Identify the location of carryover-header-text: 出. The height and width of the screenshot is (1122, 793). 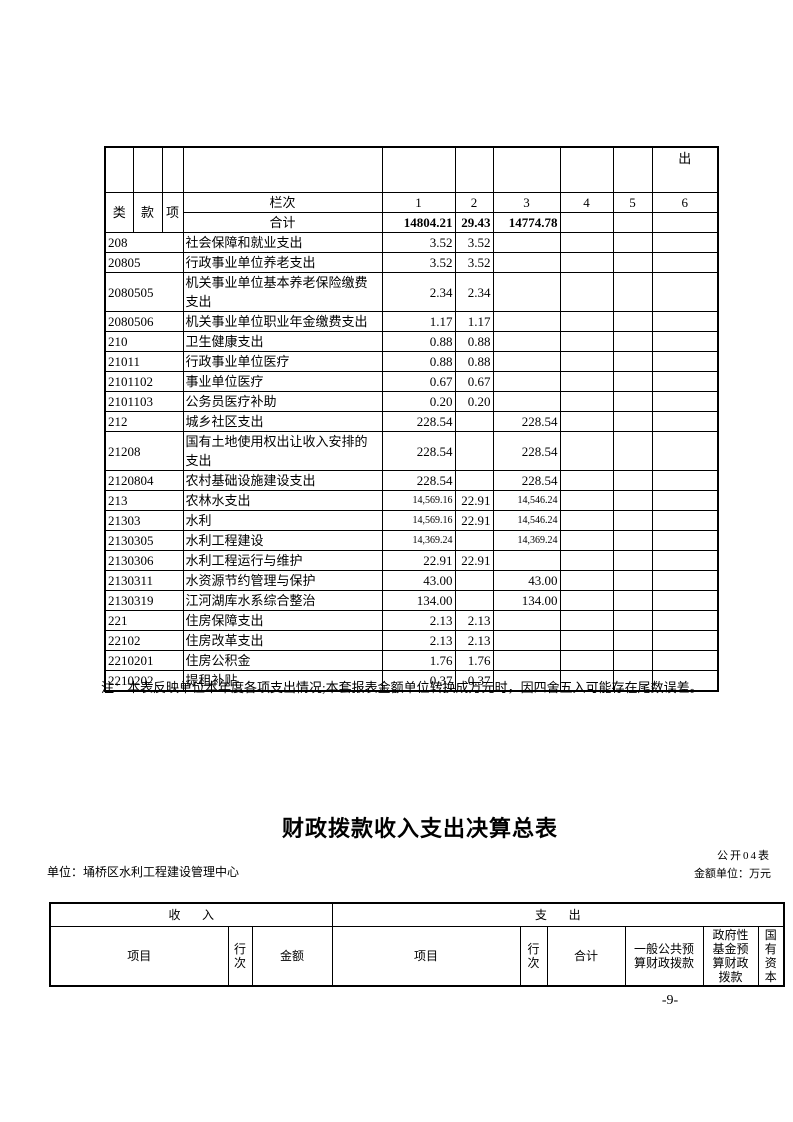
(685, 169).